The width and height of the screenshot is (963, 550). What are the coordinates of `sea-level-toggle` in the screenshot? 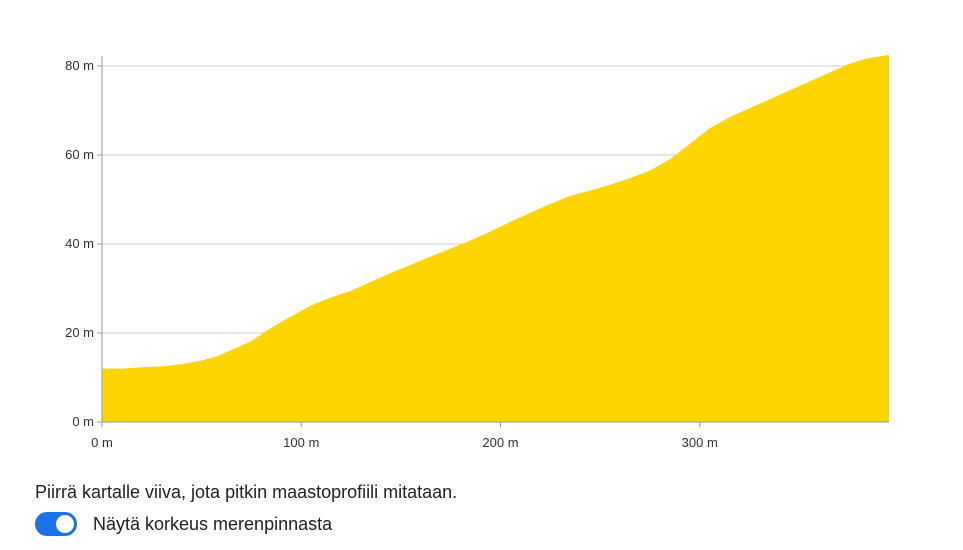 It's located at (56, 524).